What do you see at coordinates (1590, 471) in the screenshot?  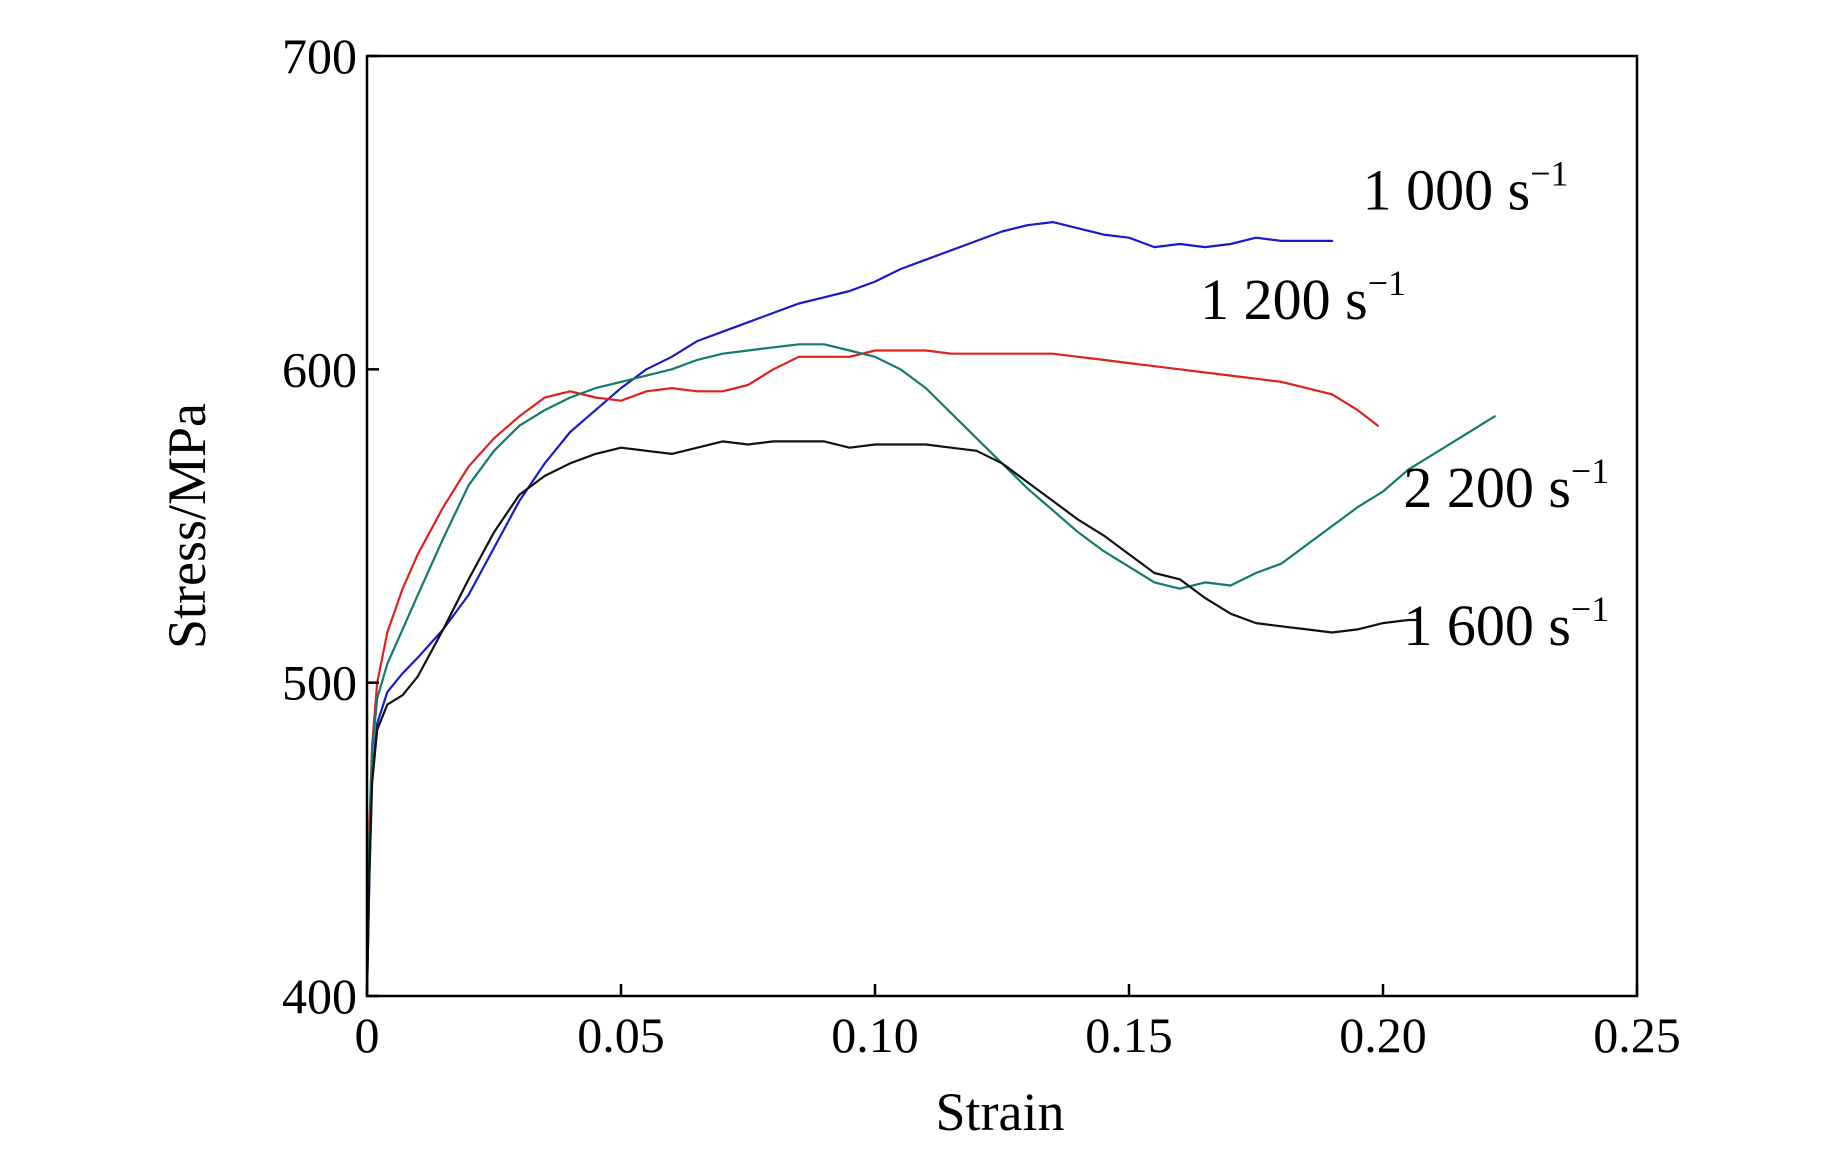 I see `series-label-exponent-2: −1` at bounding box center [1590, 471].